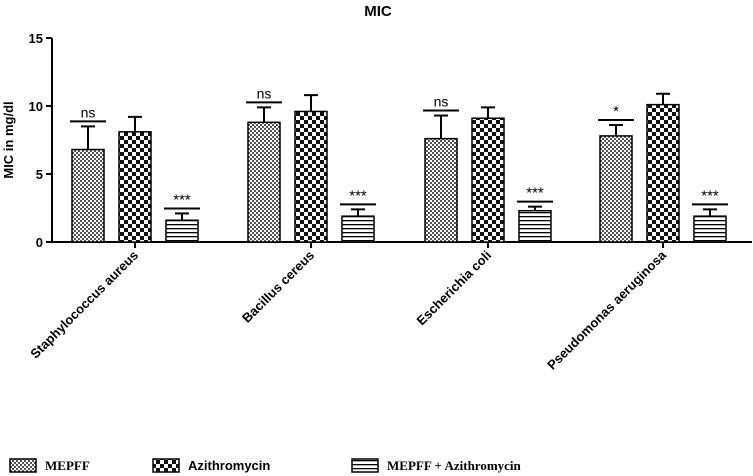 The image size is (753, 476). I want to click on x-tick-label: Bacillus cereus, so click(278, 287).